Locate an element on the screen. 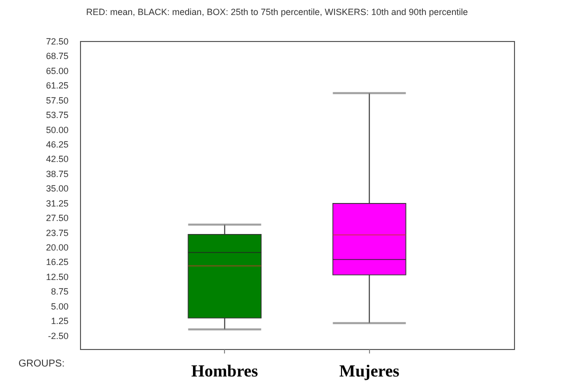  x-axis-title: GROUPS: is located at coordinates (41, 364).